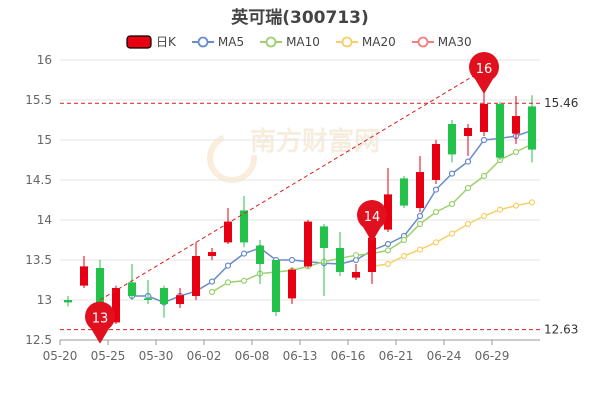 This screenshot has width=600, height=400. I want to click on y-tick-label: 13, so click(44, 300).